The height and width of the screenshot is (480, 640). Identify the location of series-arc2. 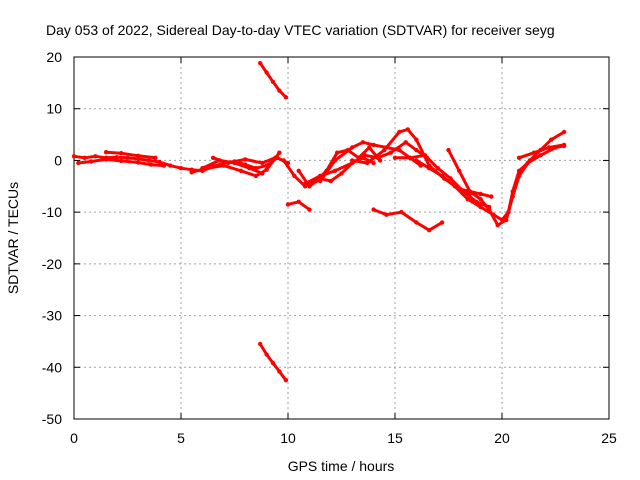
(121, 162).